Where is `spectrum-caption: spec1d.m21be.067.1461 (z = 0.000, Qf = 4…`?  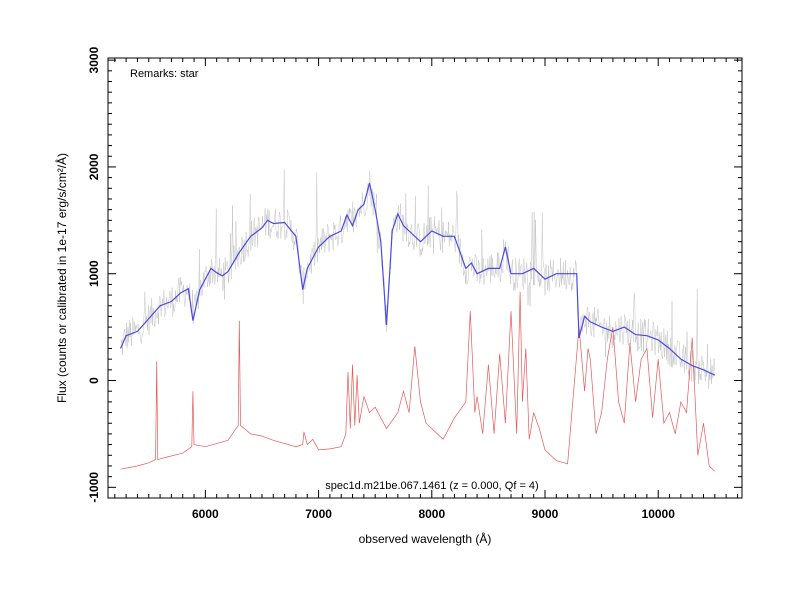
spectrum-caption: spec1d.m21be.067.1461 (z = 0.000, Qf = 4… is located at coordinates (431, 486).